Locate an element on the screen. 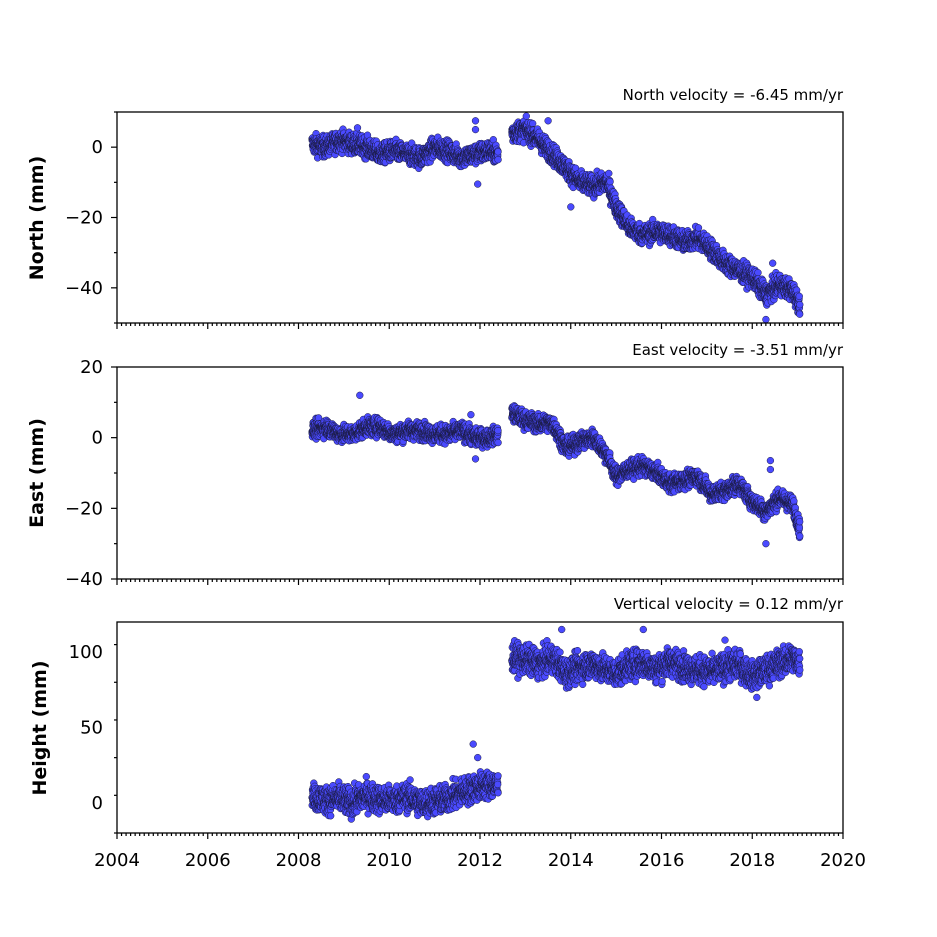 The height and width of the screenshot is (937, 937). north-points is located at coordinates (556, 218).